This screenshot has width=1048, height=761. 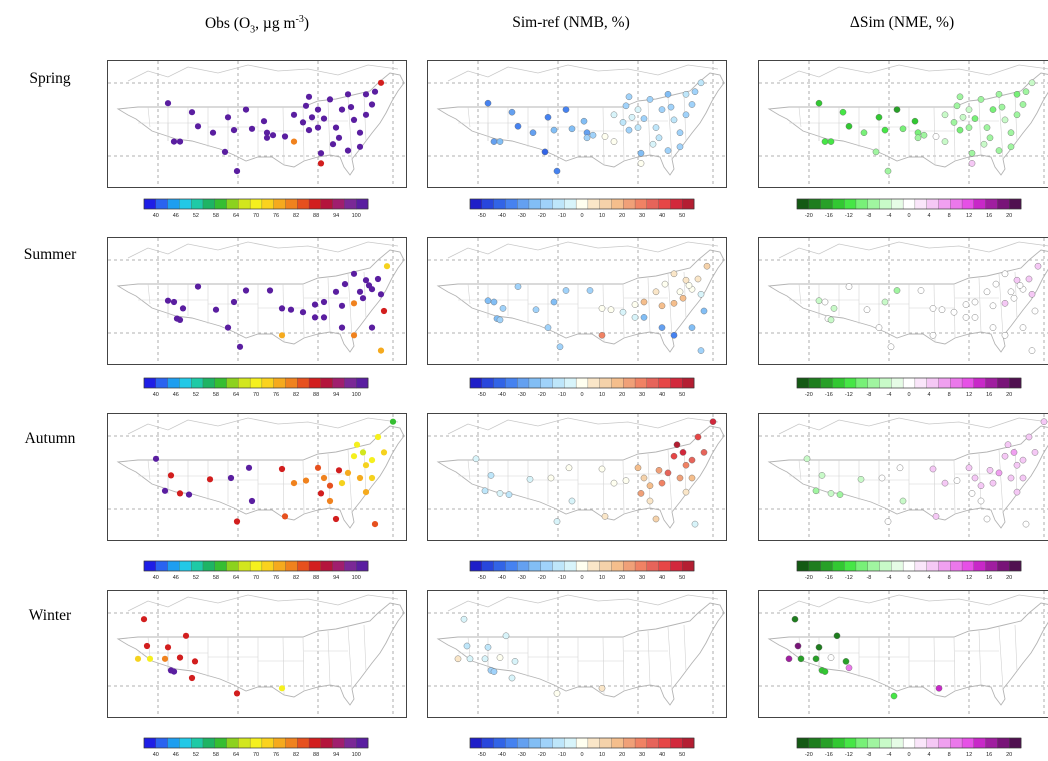 What do you see at coordinates (316, 216) in the screenshot?
I see `colorbar-tick-label: 88` at bounding box center [316, 216].